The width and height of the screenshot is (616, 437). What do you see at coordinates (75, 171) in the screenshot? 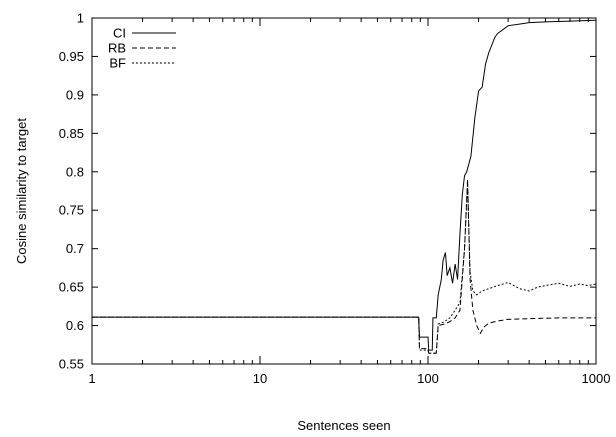
I see `y-tick-label: 0.8` at bounding box center [75, 171].